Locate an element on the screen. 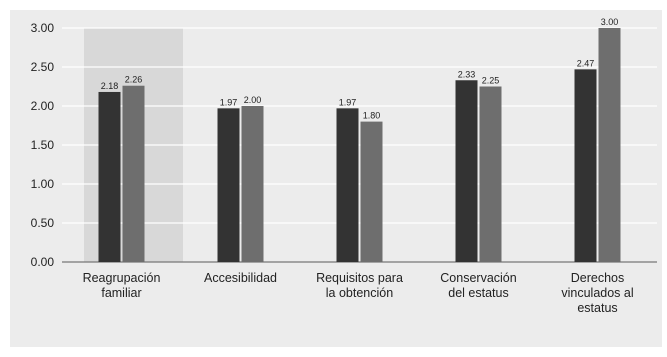 The width and height of the screenshot is (667, 357). data-label: 2.33 is located at coordinates (467, 74).